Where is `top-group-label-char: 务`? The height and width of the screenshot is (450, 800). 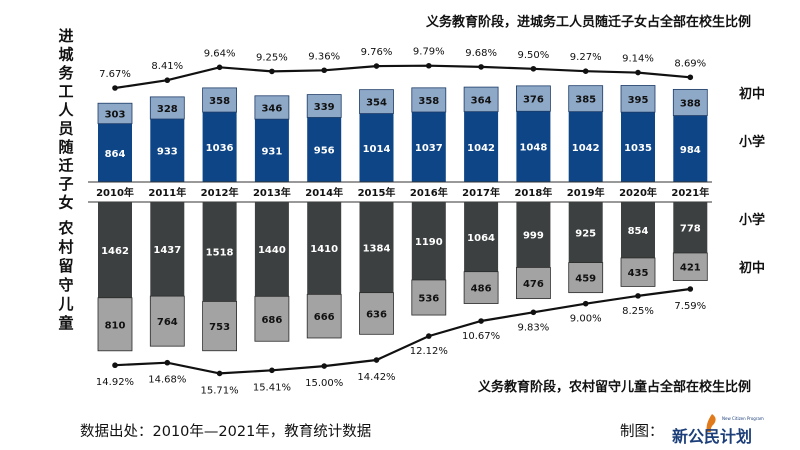
top-group-label-char: 务 is located at coordinates (66, 73).